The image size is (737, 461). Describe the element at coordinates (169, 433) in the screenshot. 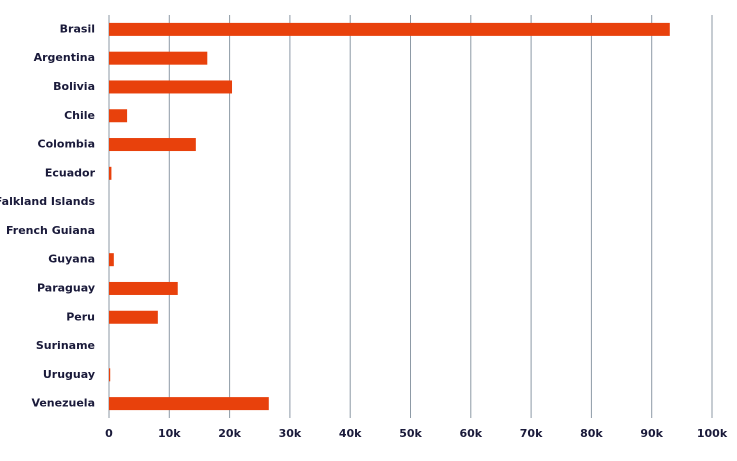

I see `x-tick-label: 10k` at that location.